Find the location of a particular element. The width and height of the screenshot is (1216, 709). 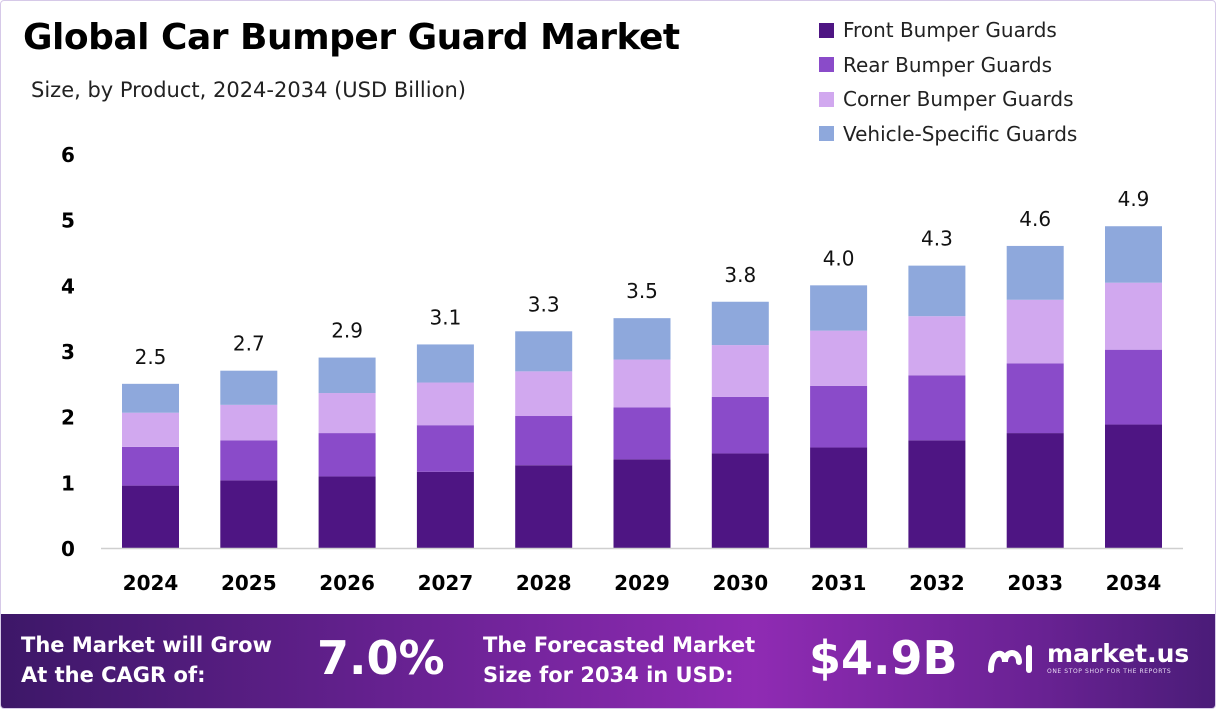

legend-swatch-vehicle-specific is located at coordinates (826, 134).